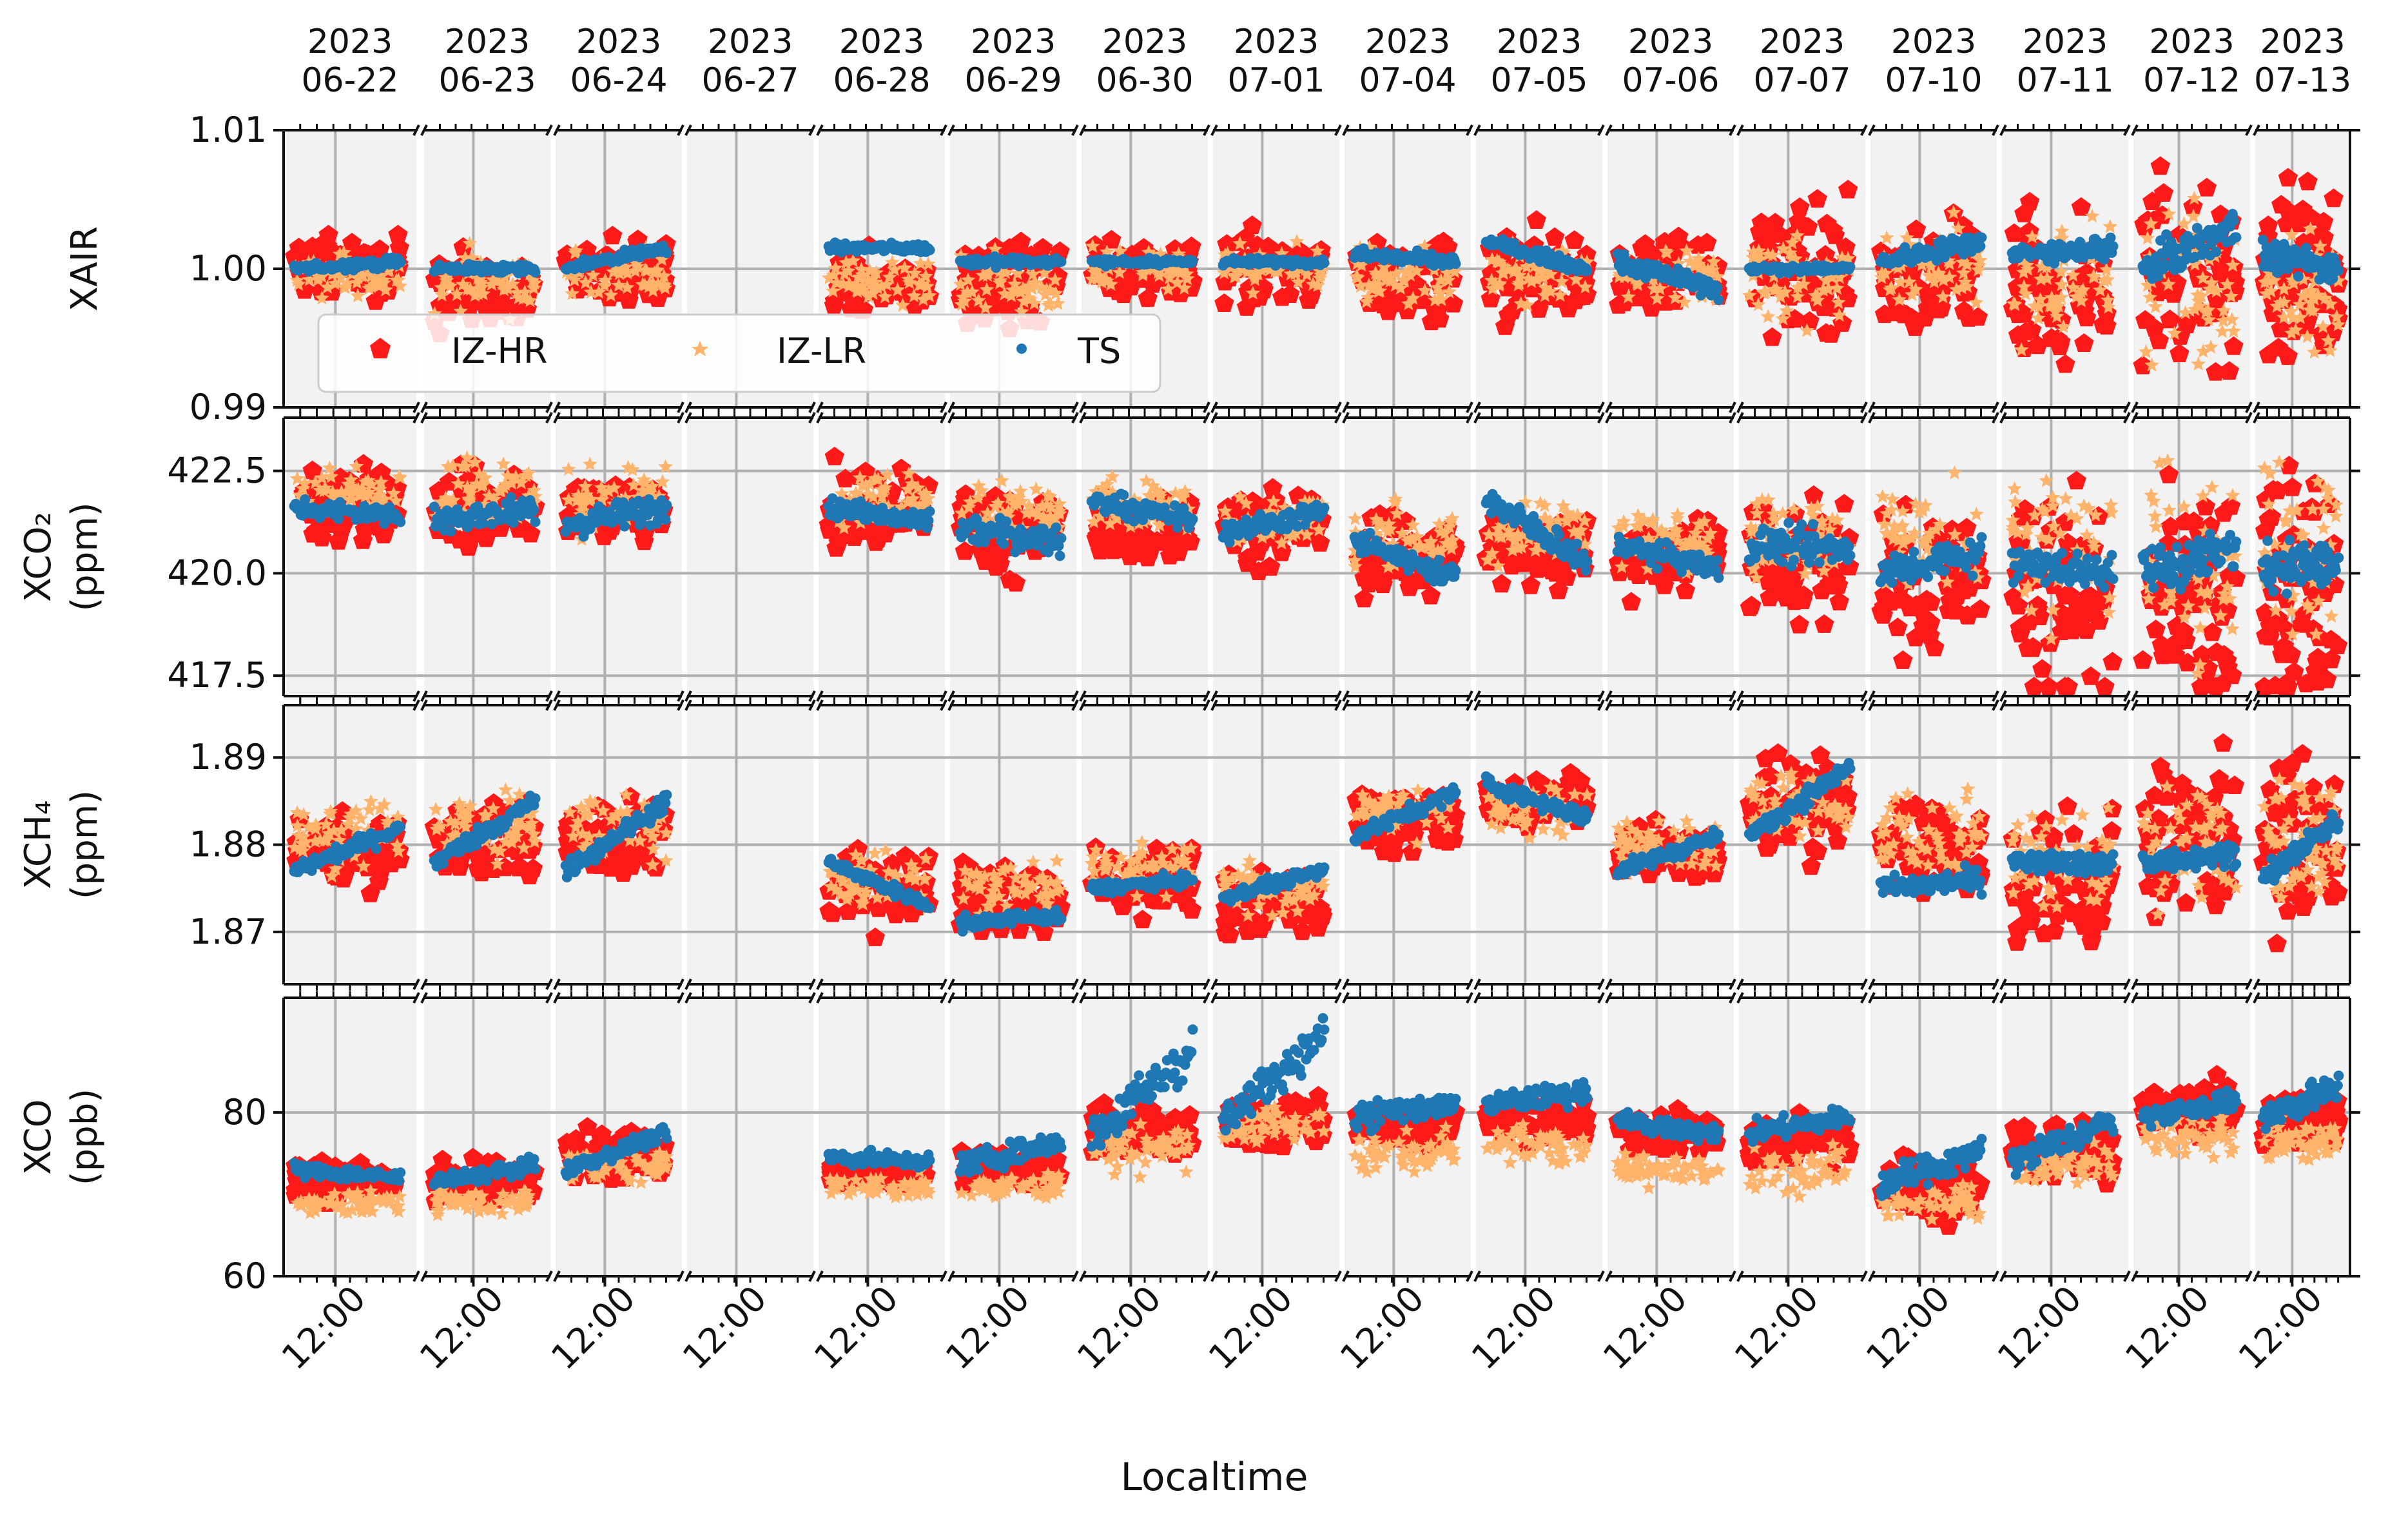 Image resolution: width=2408 pixels, height=1516 pixels. Describe the element at coordinates (1316, 268) in the screenshot. I see `panel-xair-points` at that location.